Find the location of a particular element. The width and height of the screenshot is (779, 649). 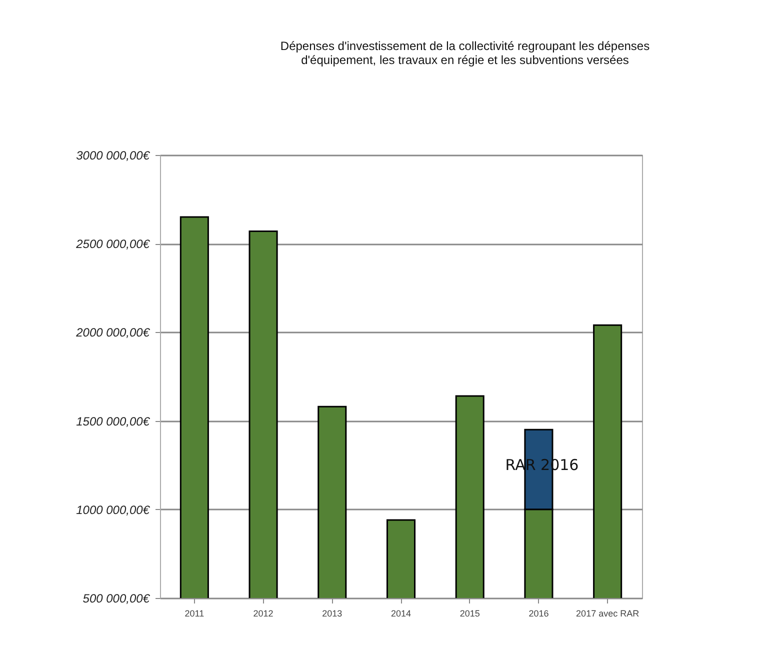

y-tick-label: 2500 000,00€ is located at coordinates (113, 244).